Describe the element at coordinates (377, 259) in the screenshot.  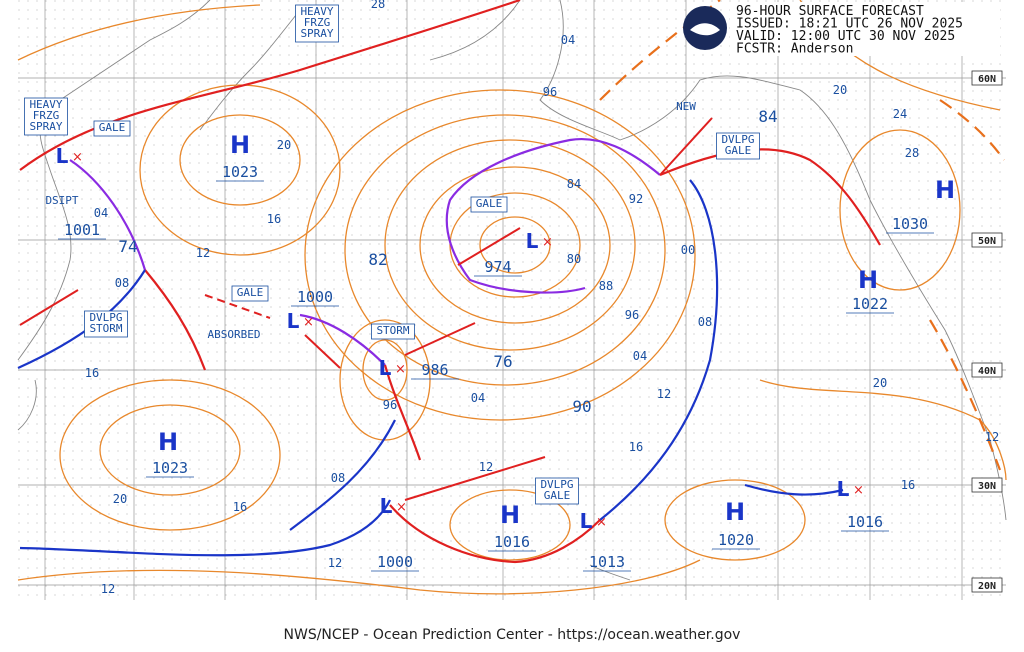
I see `center-value: 82` at that location.